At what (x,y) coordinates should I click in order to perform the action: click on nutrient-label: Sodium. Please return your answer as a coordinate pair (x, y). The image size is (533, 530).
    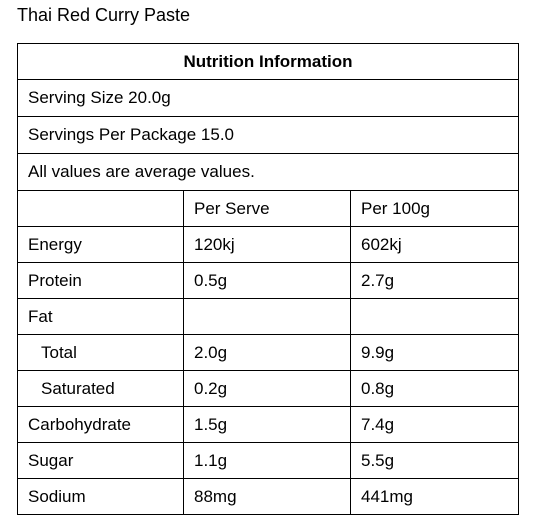
    Looking at the image, I should click on (100, 496).